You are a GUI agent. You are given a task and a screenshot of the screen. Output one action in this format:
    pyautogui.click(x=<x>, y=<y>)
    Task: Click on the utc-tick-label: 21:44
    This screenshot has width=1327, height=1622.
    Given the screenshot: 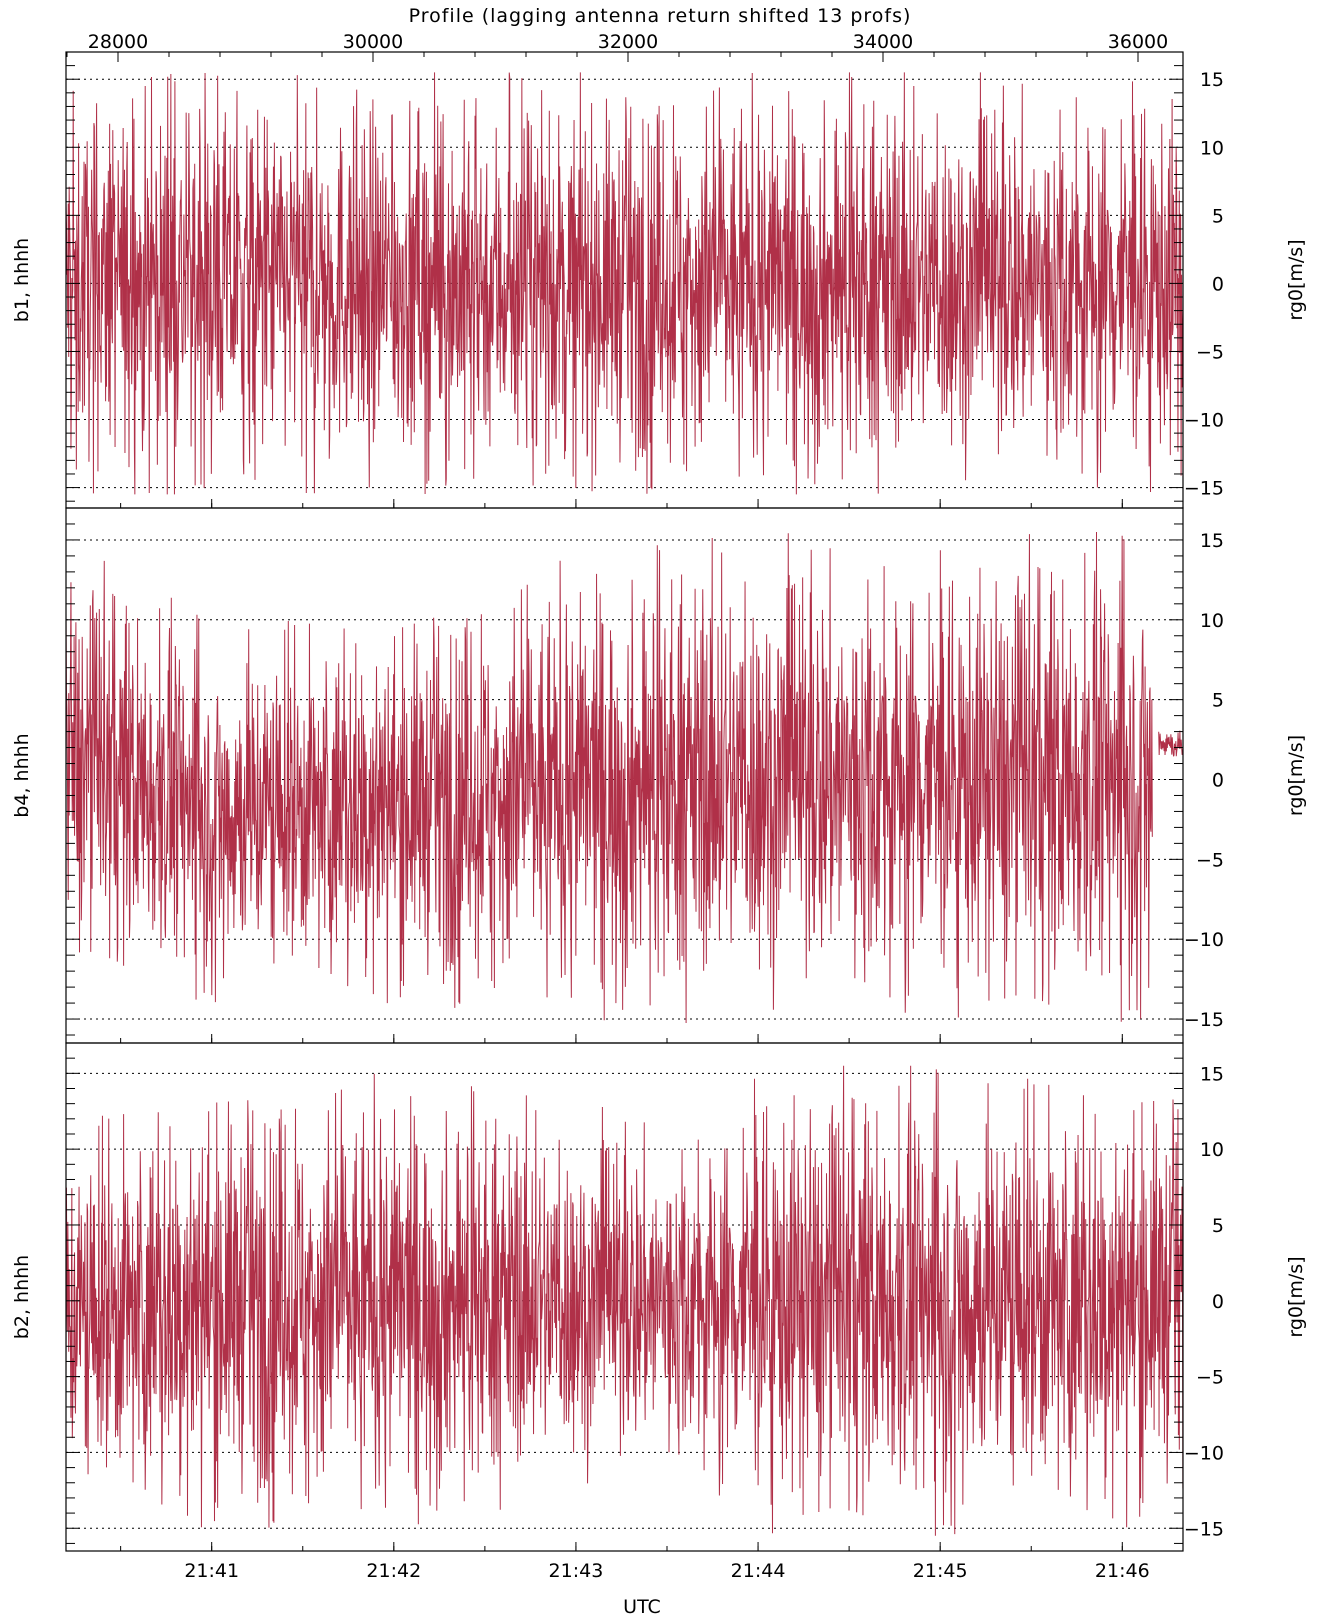 What is the action you would take?
    pyautogui.click(x=758, y=1571)
    